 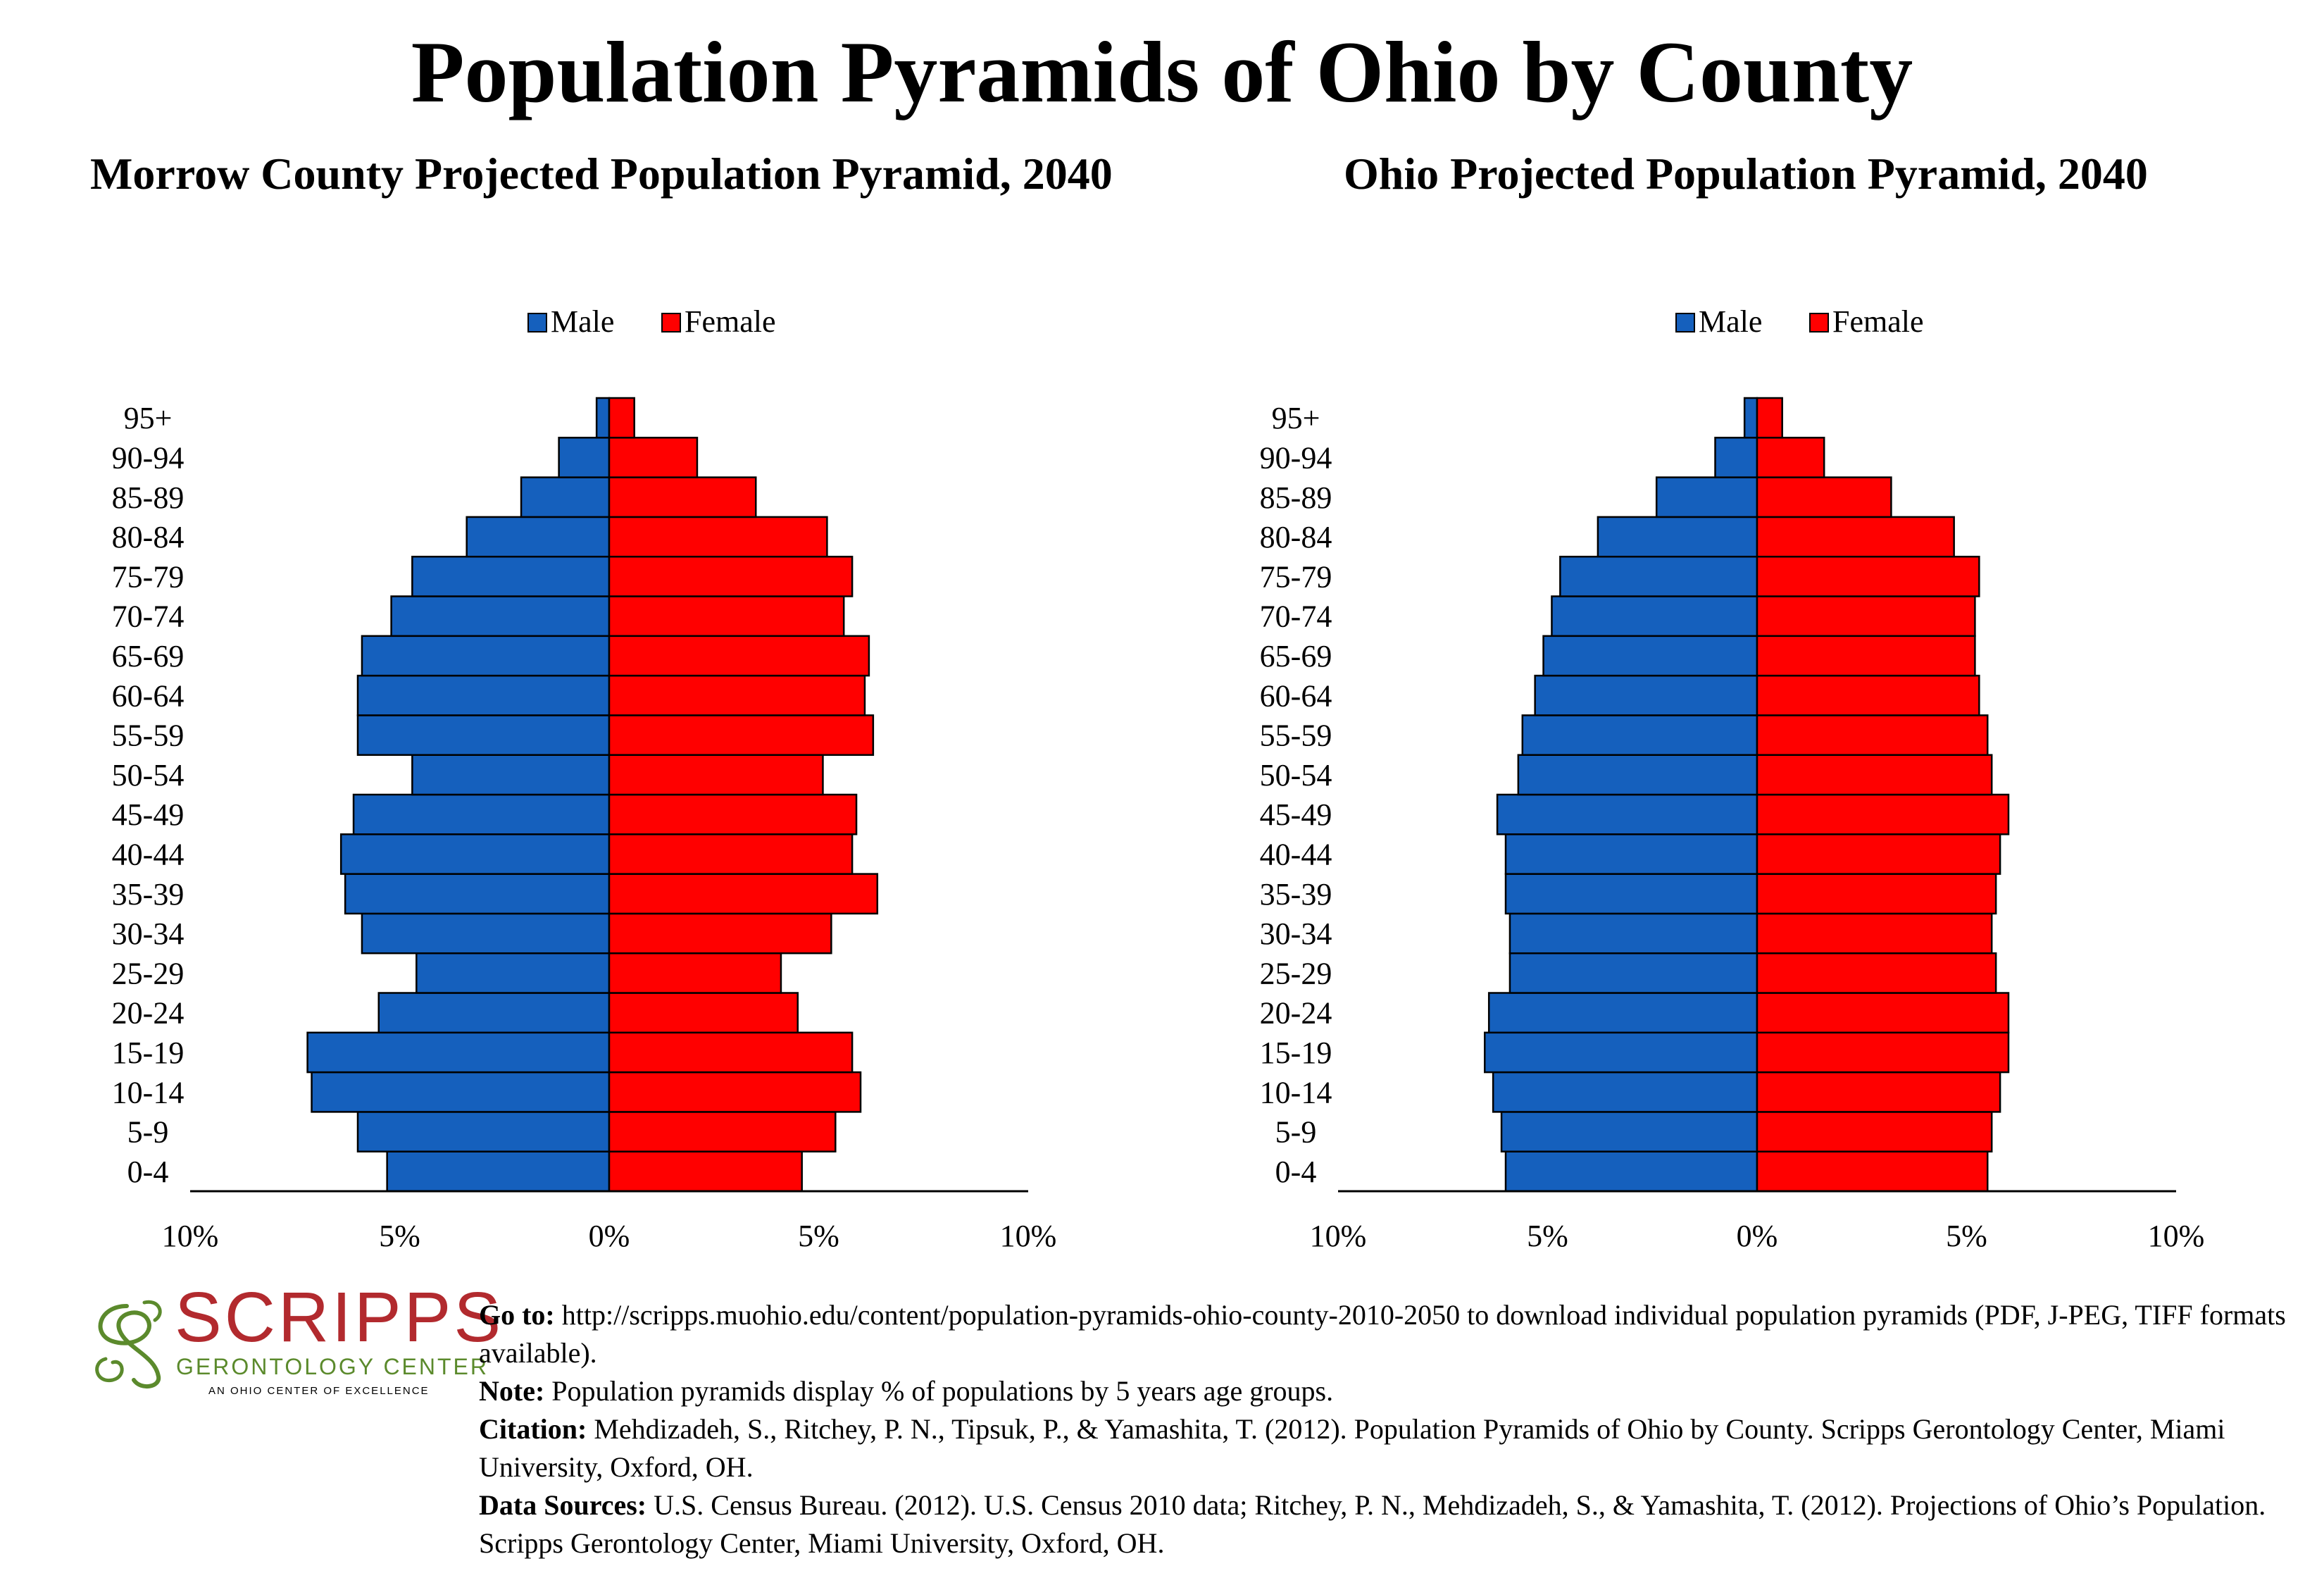 What do you see at coordinates (1296, 1092) in the screenshot?
I see `ohio-age-label: 10-14` at bounding box center [1296, 1092].